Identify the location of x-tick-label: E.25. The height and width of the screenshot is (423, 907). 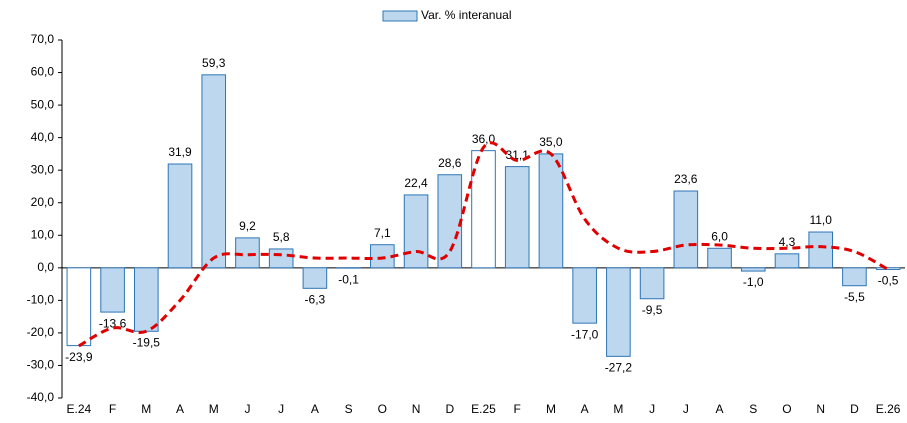
(483, 409).